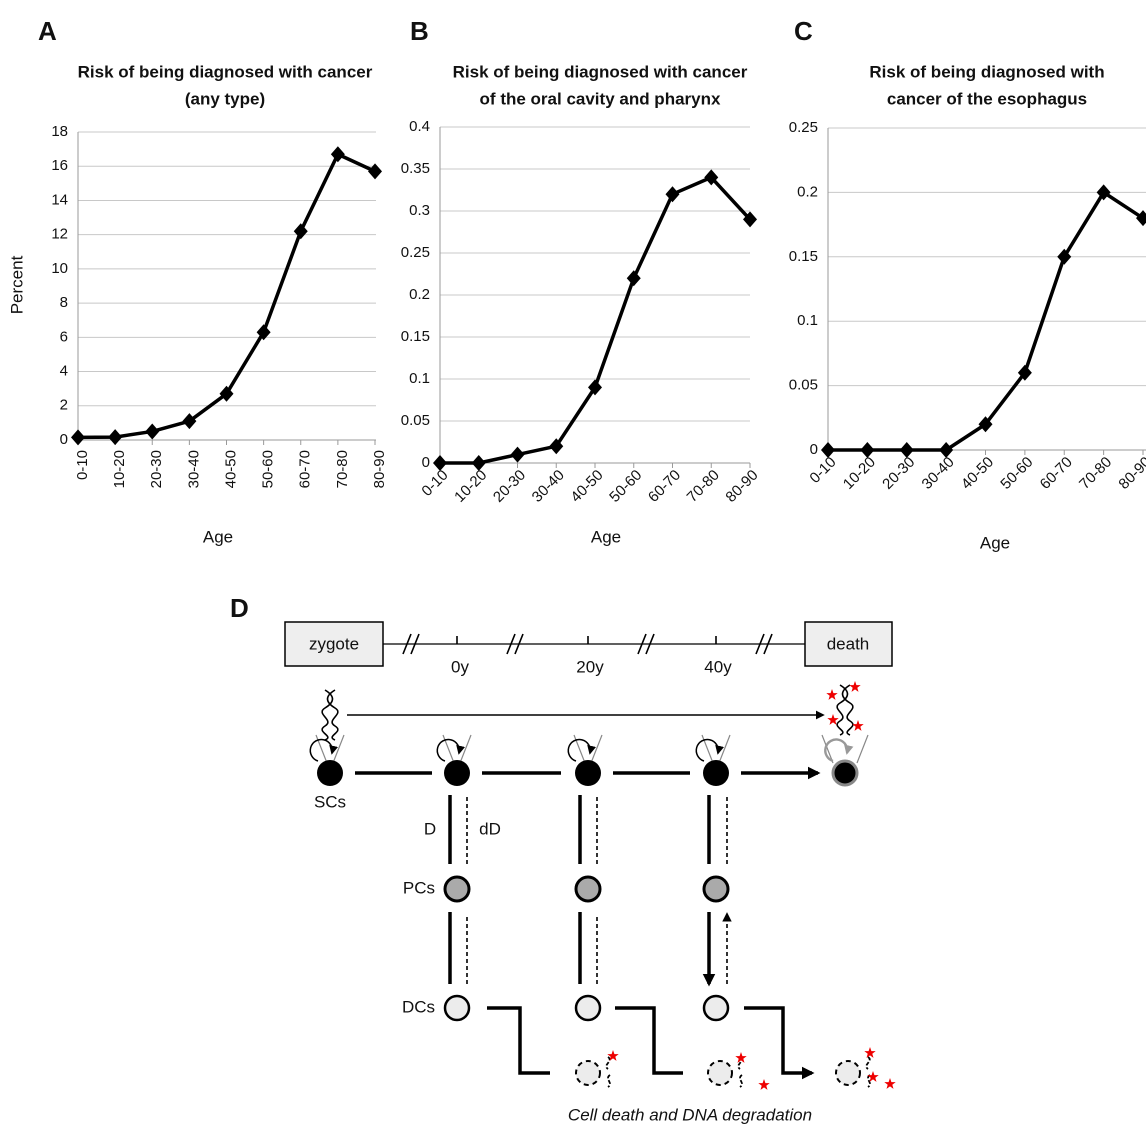 The width and height of the screenshot is (1146, 1129). What do you see at coordinates (848, 643) in the screenshot?
I see `timeline-end: death` at bounding box center [848, 643].